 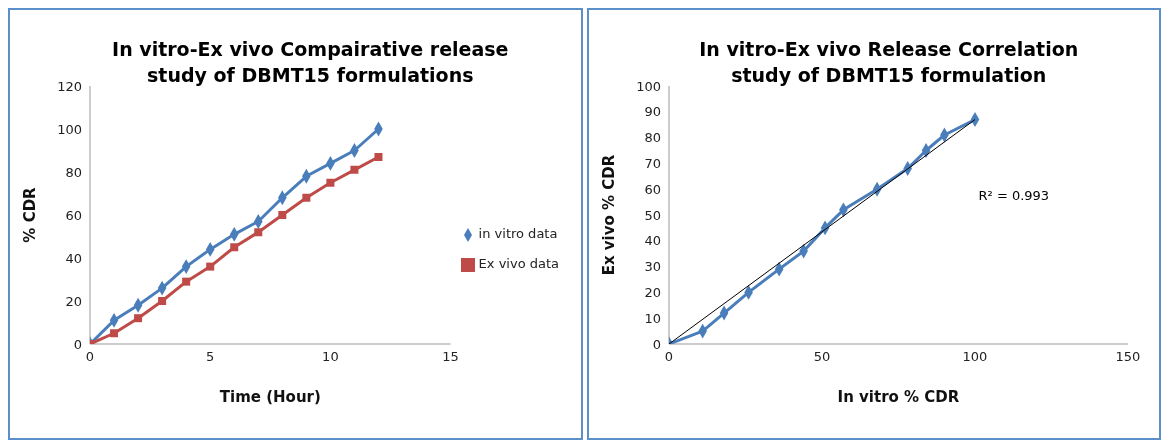 What do you see at coordinates (270, 397) in the screenshot?
I see `x-axis-title: Time (Hour)` at bounding box center [270, 397].